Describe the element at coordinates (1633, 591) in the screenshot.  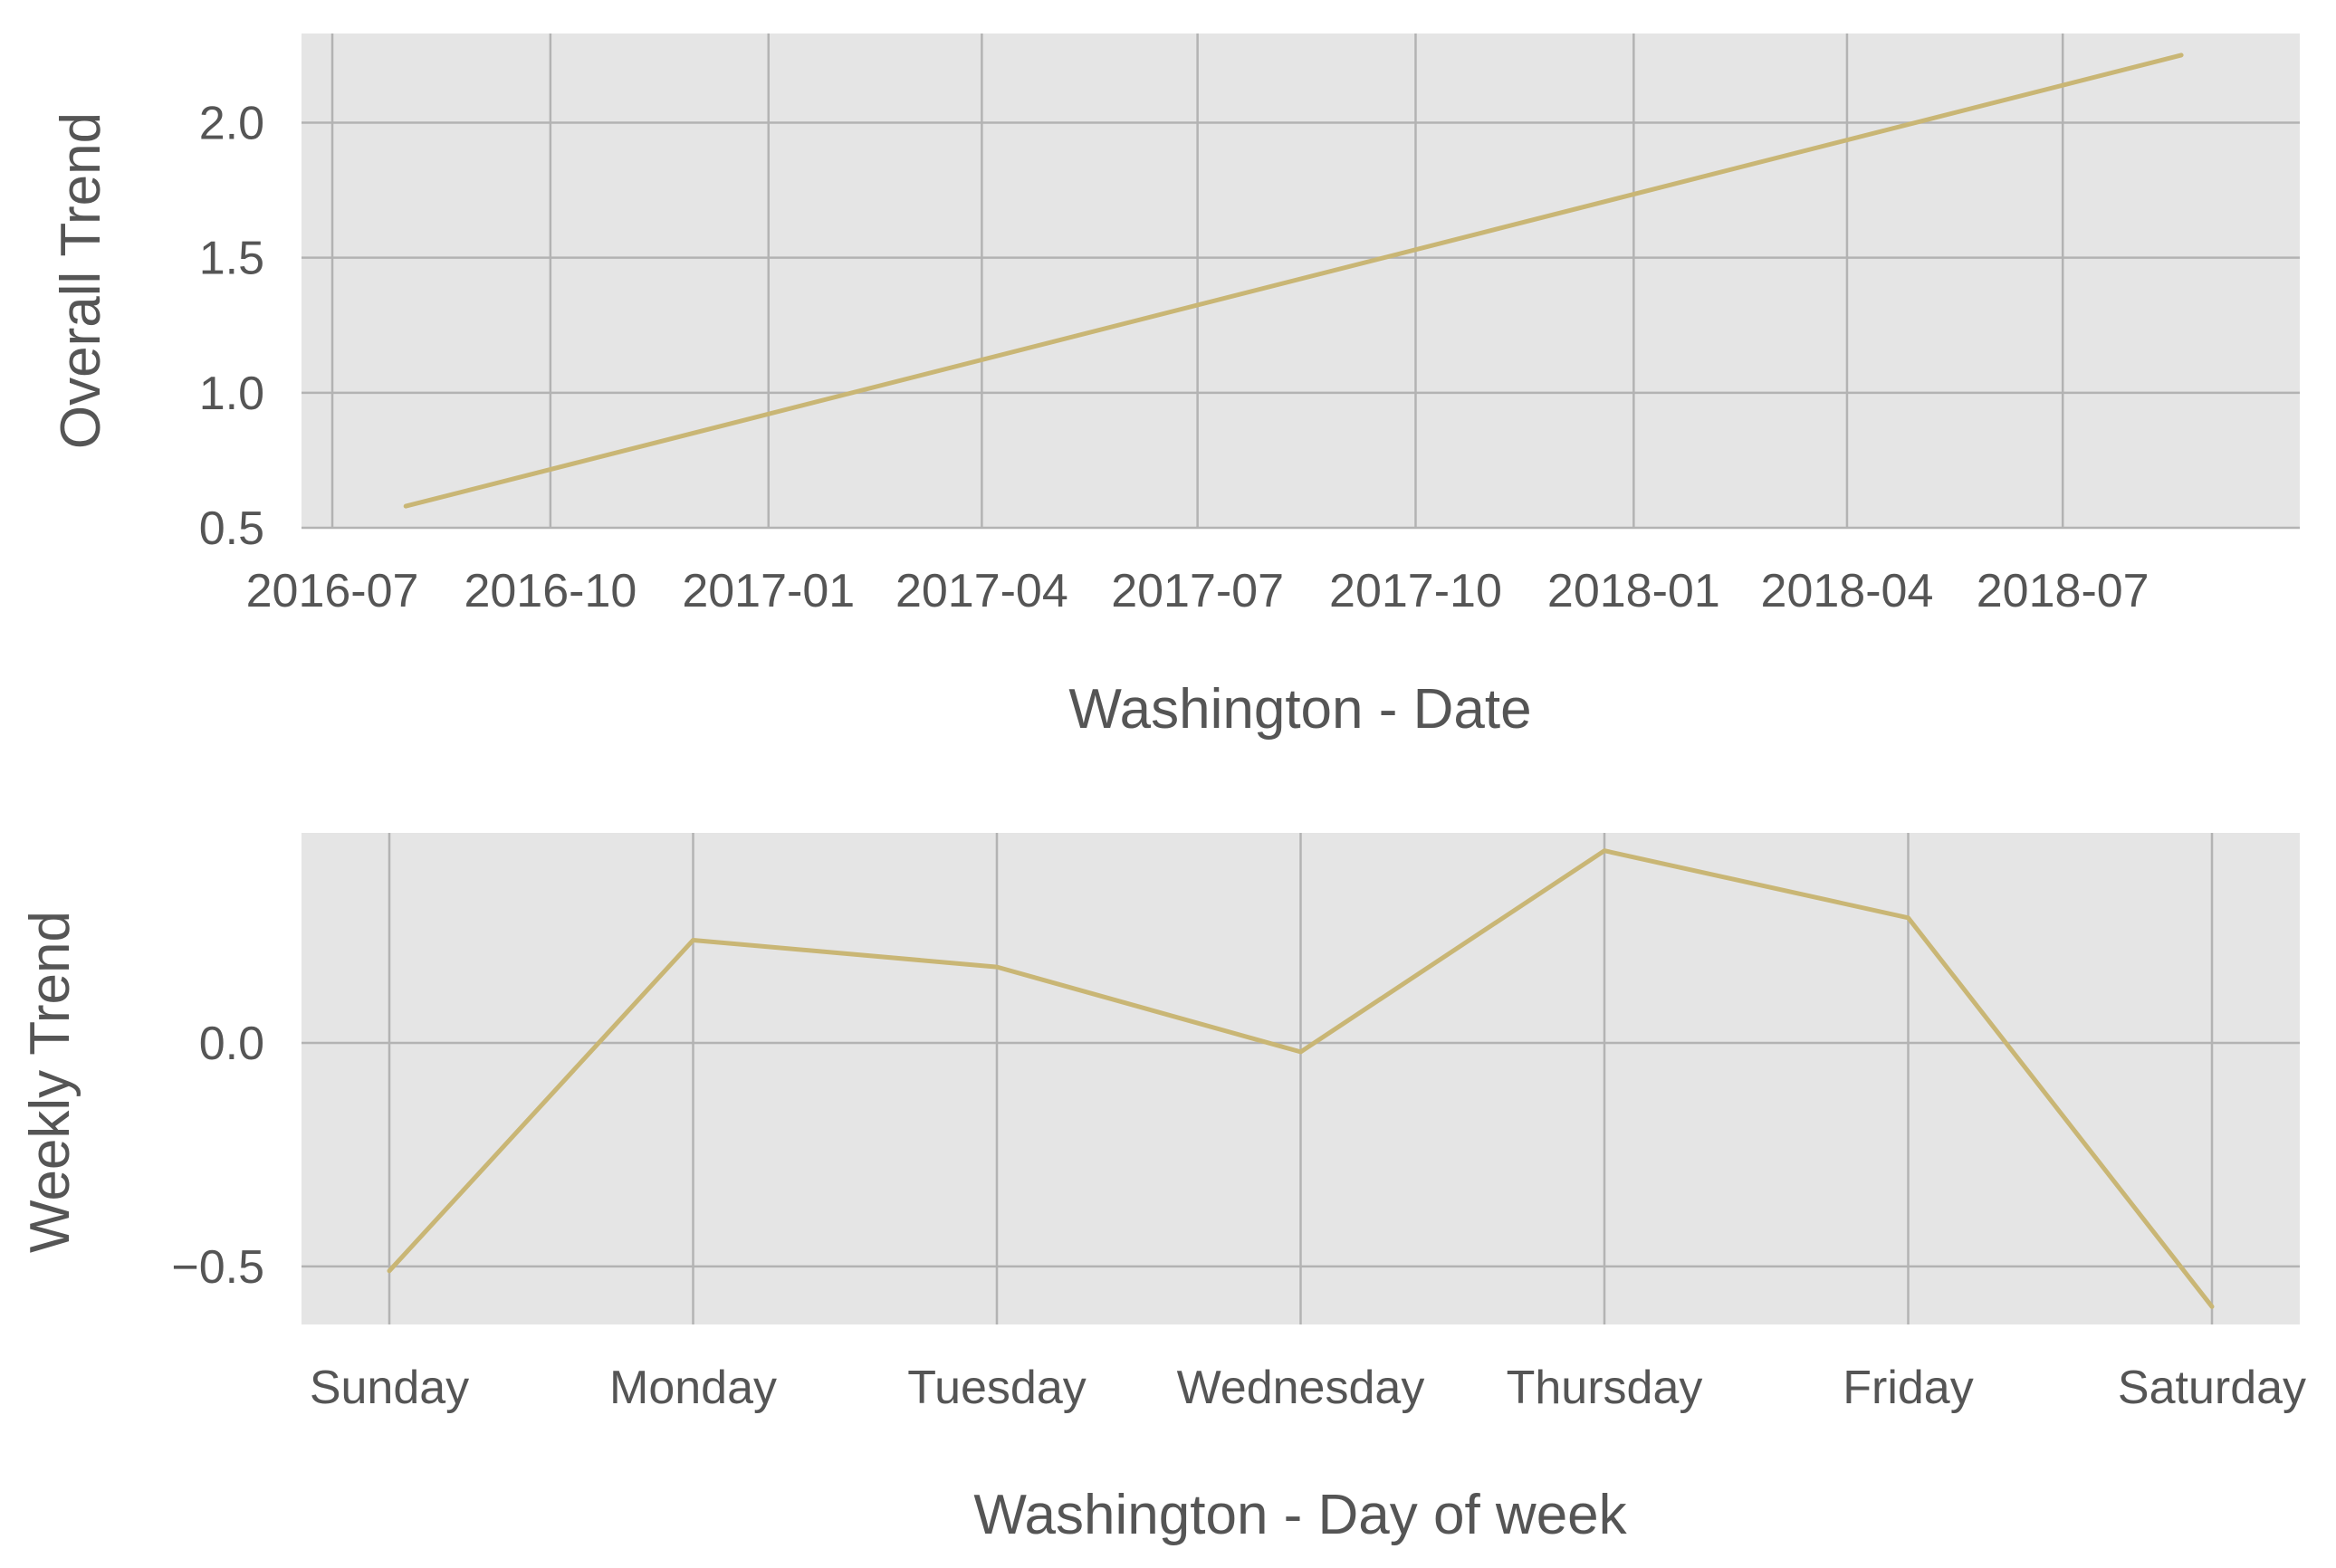
I see `overall-trend-x-tick-label: 2018-01` at that location.